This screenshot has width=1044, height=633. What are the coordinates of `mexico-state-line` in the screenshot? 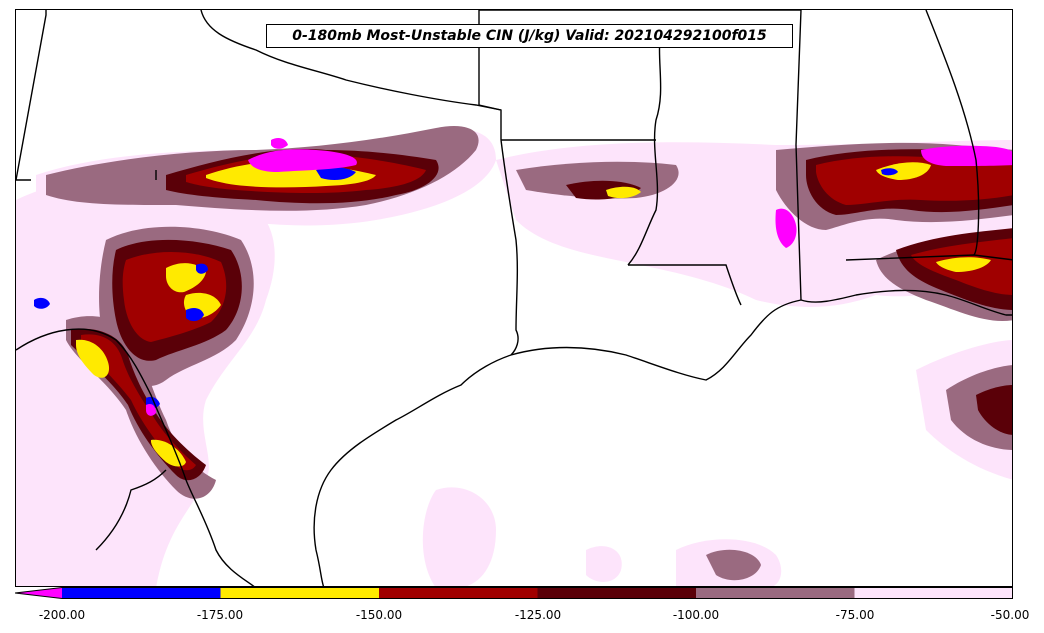 It's located at (131, 510).